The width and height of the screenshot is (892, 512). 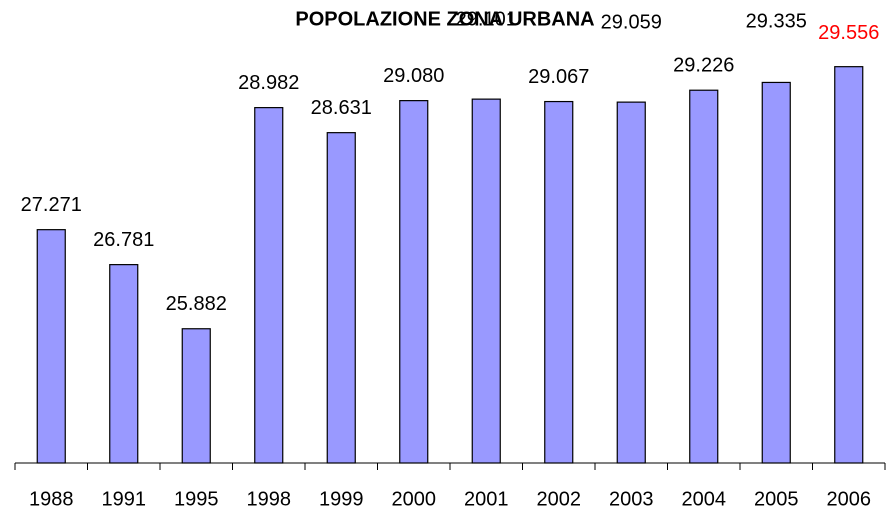 I want to click on x-tick-label: 2001, so click(x=486, y=499).